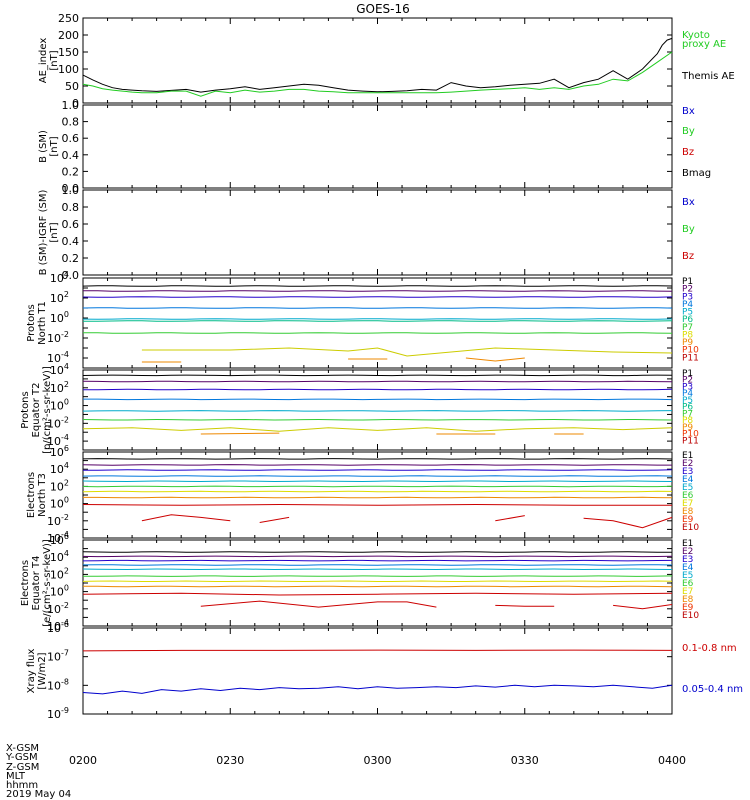 This screenshot has height=800, width=750. Describe the element at coordinates (704, 44) in the screenshot. I see `legend-entry-proxy-ae: proxy AE` at that location.